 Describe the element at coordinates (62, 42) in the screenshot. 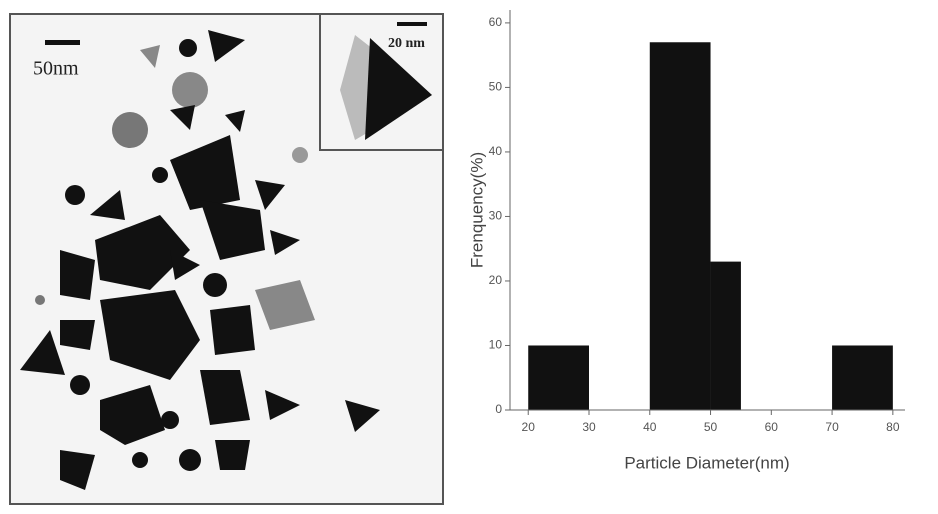

I see `scale-bar` at that location.